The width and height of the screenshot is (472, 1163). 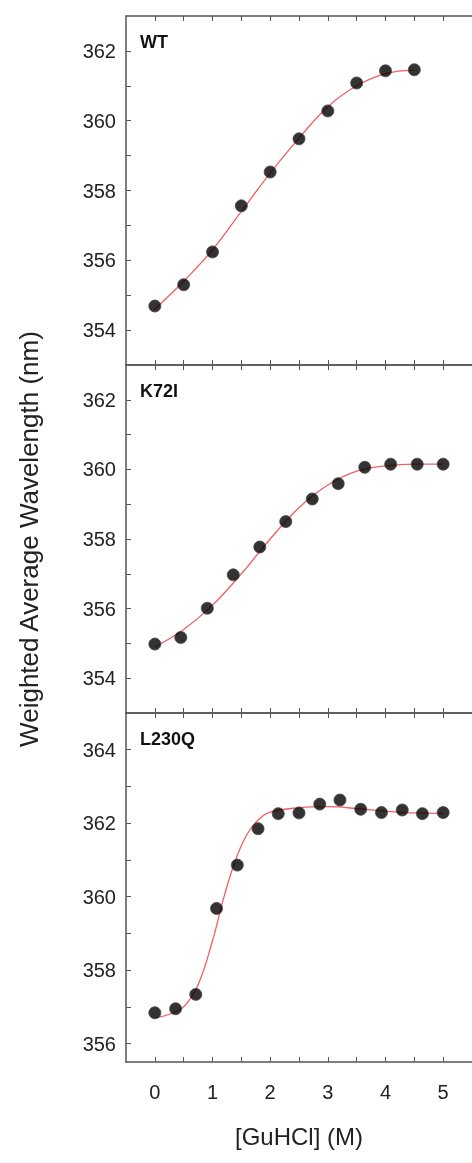 What do you see at coordinates (385, 1092) in the screenshot?
I see `x-tick-label: 4` at bounding box center [385, 1092].